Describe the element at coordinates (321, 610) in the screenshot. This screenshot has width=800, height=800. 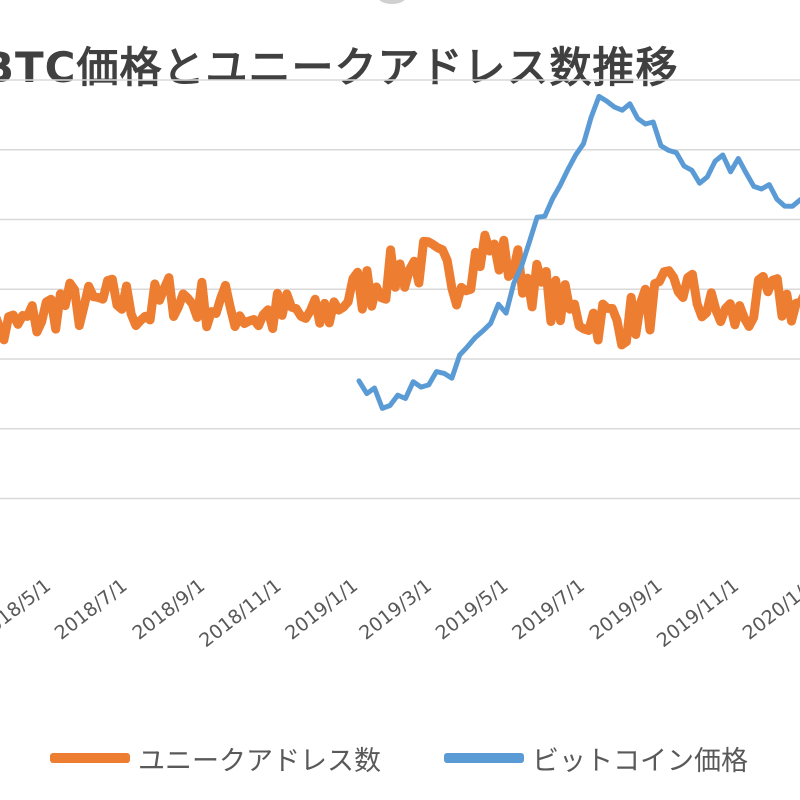
I see `x-tick-label: 2019/1/1` at that location.